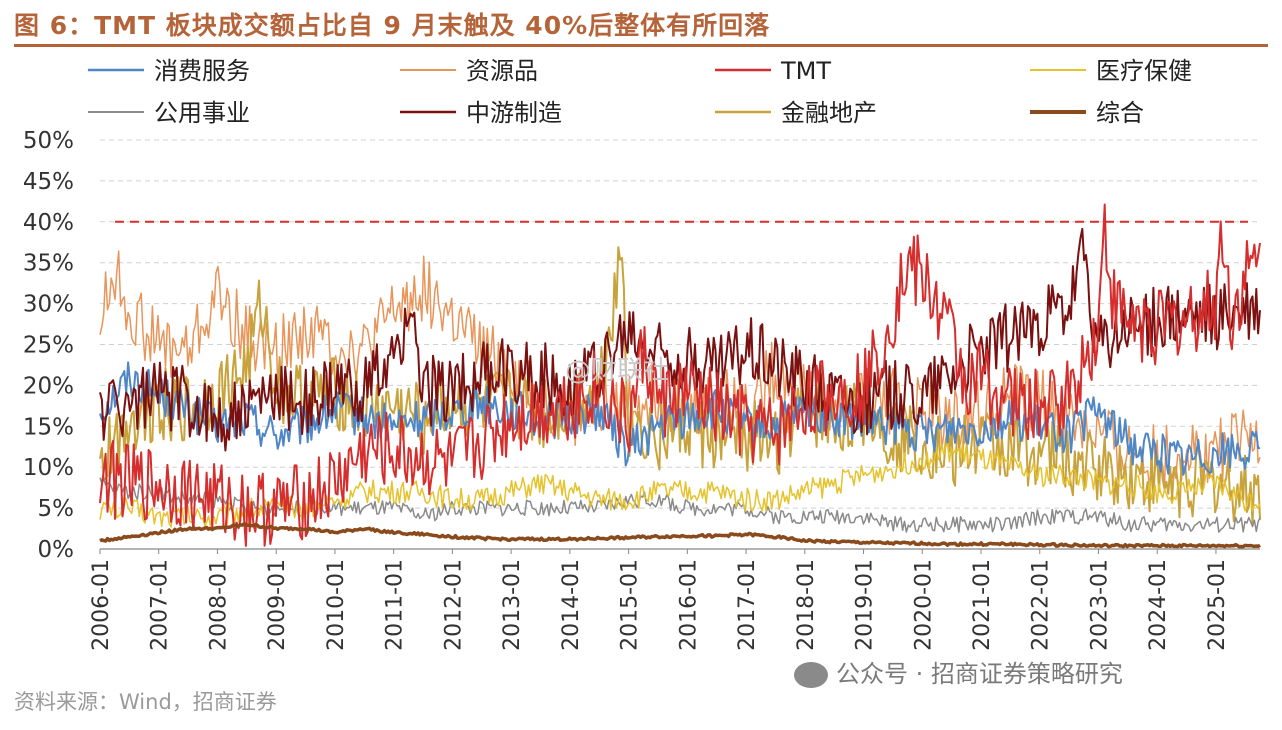  I want to click on y-tick-label: 0%, so click(56, 550).